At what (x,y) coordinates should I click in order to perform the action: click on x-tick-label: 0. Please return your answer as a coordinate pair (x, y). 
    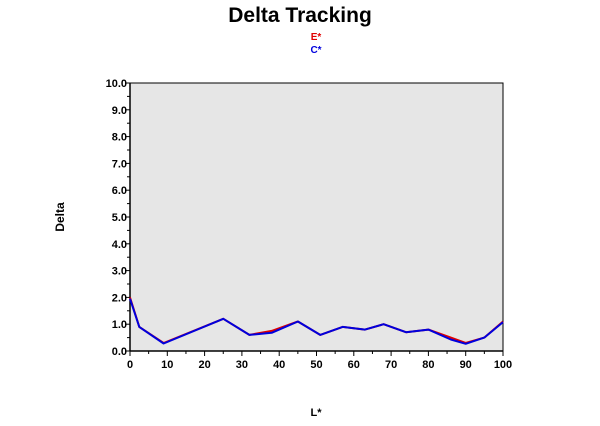
    Looking at the image, I should click on (130, 365).